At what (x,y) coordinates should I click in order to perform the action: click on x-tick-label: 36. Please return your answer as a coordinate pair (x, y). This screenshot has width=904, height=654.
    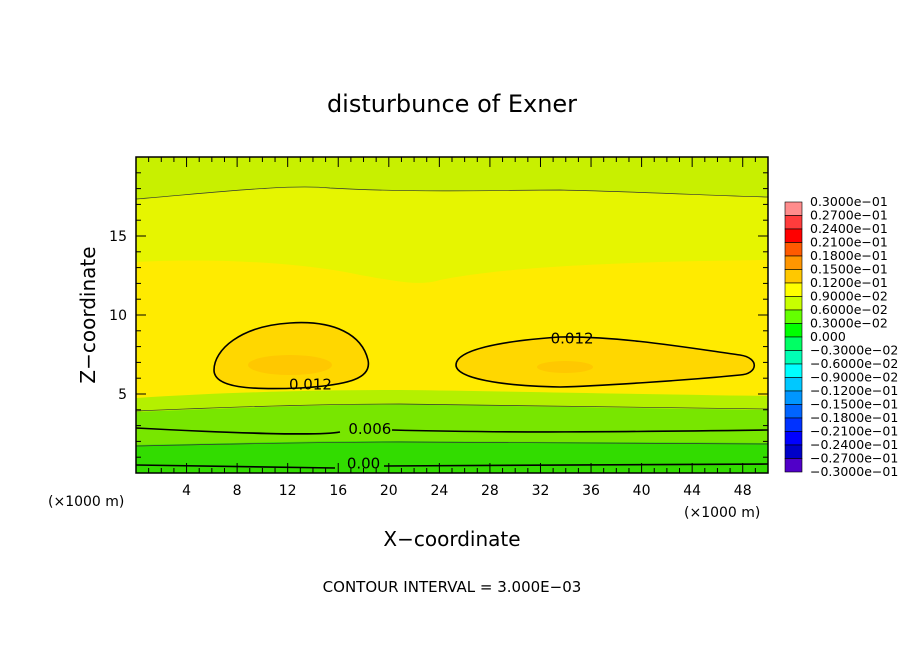
    Looking at the image, I should click on (591, 491).